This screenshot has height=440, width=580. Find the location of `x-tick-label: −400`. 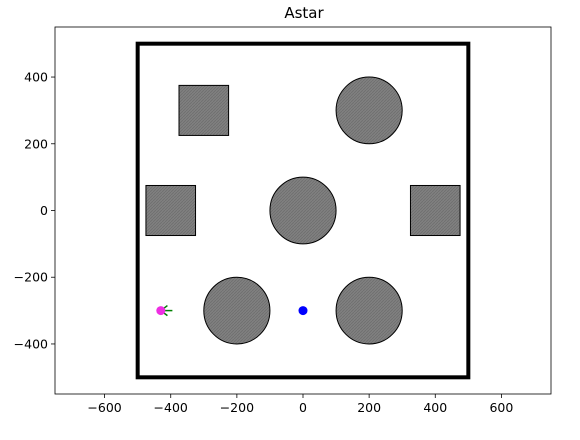

x-tick-label: −400 is located at coordinates (171, 407).